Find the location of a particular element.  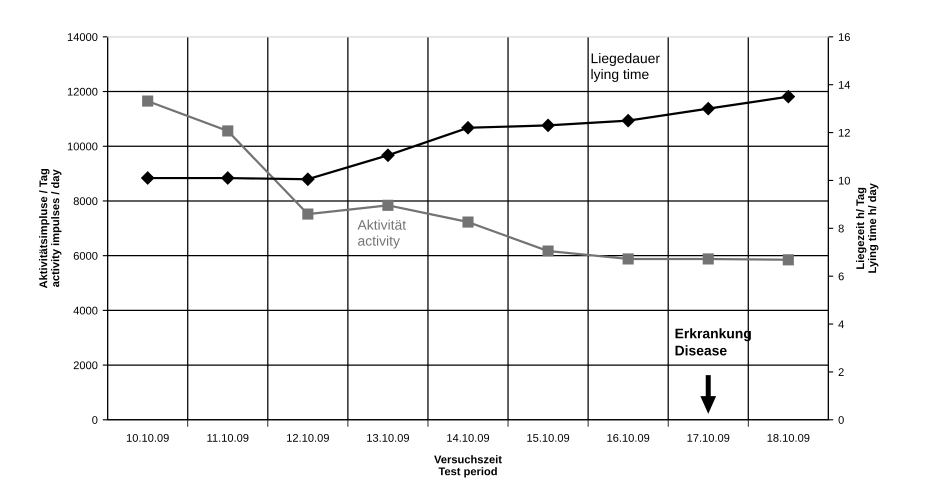

y2-tick-label: 6 is located at coordinates (841, 276).